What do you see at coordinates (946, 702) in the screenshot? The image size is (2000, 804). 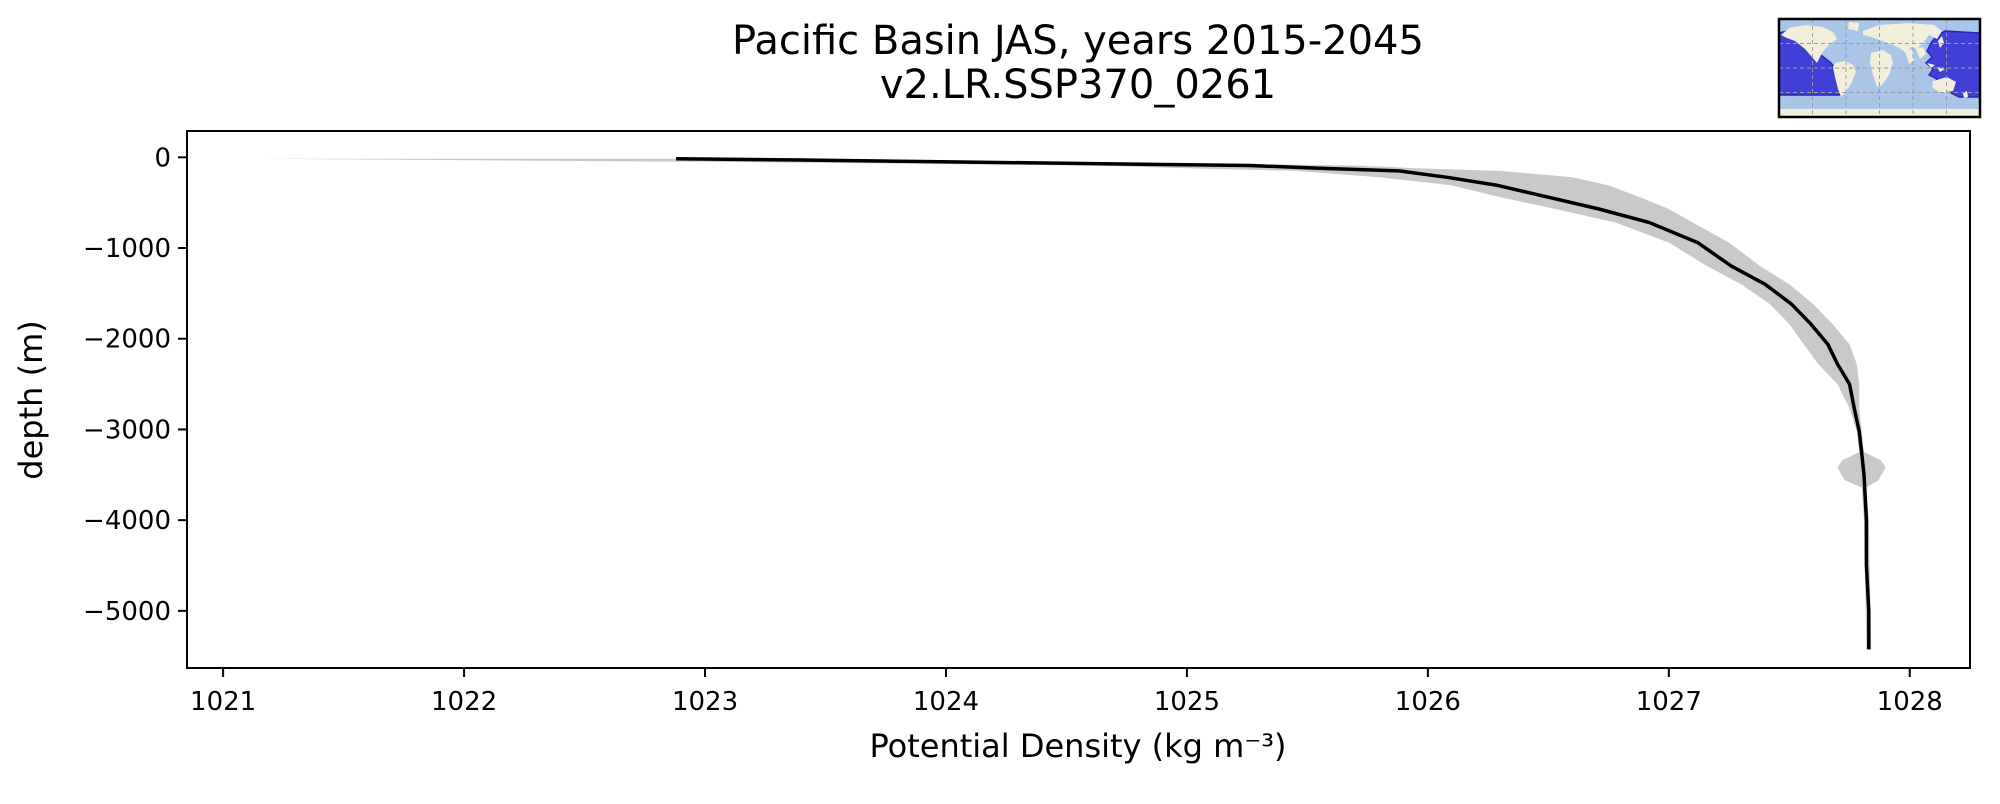 I see `x-tick-label: 1024` at bounding box center [946, 702].